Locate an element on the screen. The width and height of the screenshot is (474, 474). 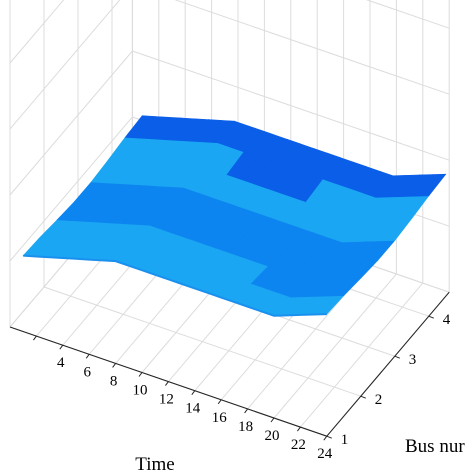
y-tick-label: 3 is located at coordinates (413, 360).